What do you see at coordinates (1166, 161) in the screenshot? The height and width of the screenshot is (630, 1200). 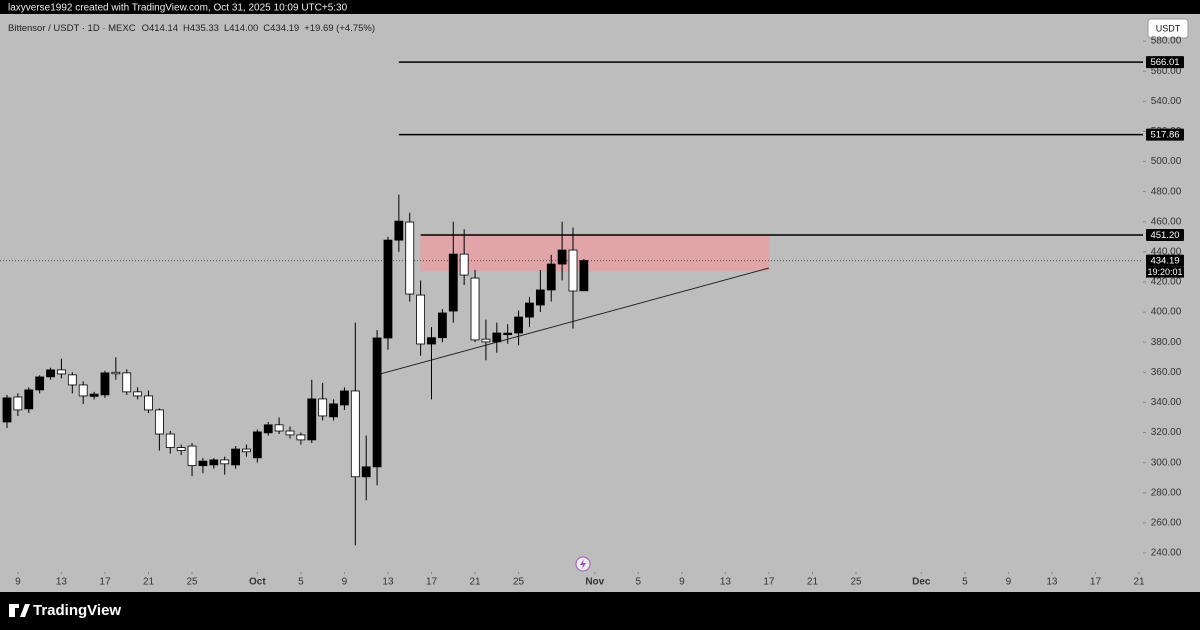 I see `y-tick-label: 500.00` at bounding box center [1166, 161].